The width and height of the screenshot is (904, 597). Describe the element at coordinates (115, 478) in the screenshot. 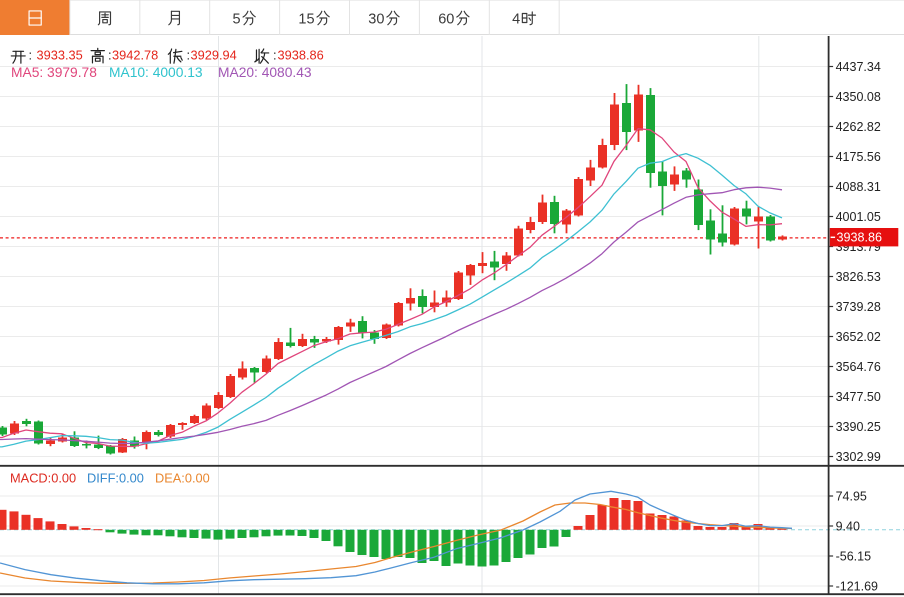

I see `svg-text: DIFF:0.00` at that location.